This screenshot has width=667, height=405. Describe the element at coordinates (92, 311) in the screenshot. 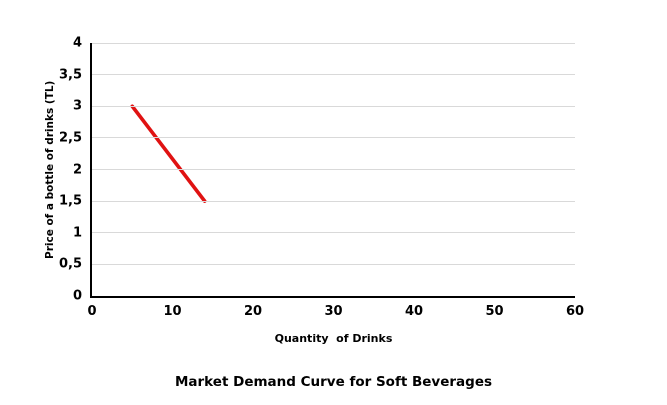

I see `x-tick-label: 0` at that location.